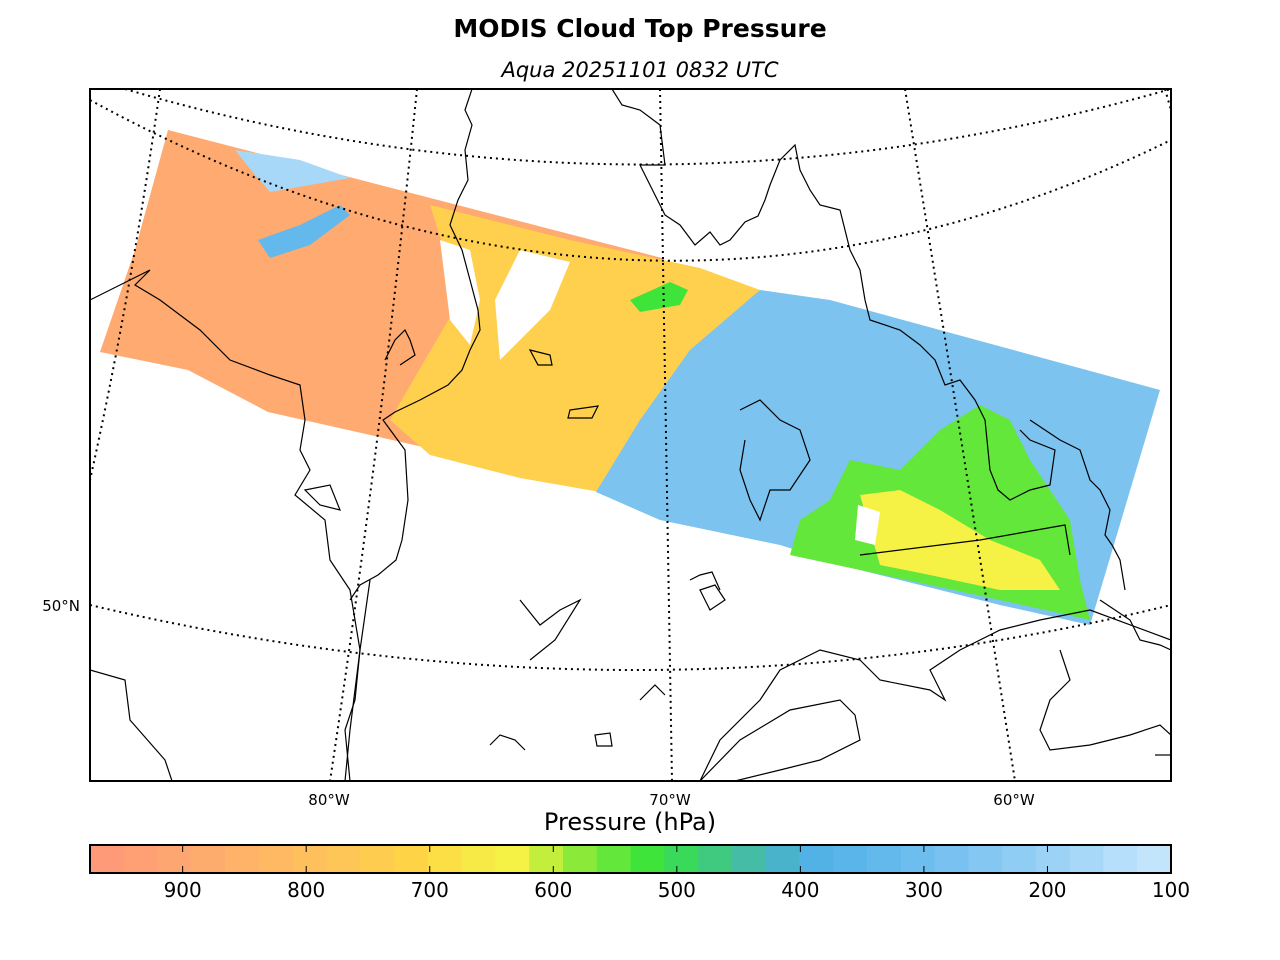 Image resolution: width=1280 pixels, height=960 pixels. What do you see at coordinates (630, 822) in the screenshot?
I see `colorbar-label: Pressure (hPa)` at bounding box center [630, 822].